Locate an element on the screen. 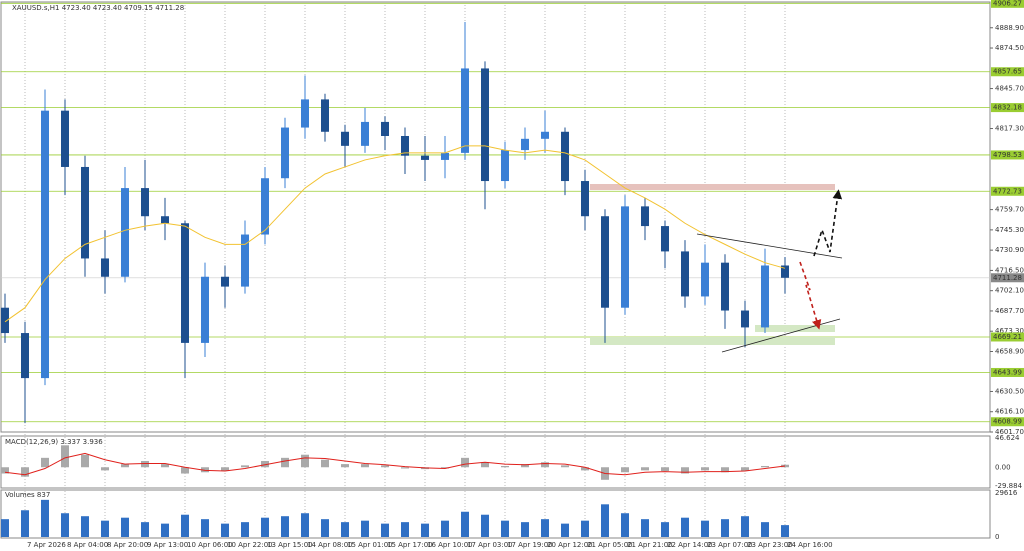 This screenshot has height=551, width=1024. resistance-zone is located at coordinates (712, 187).